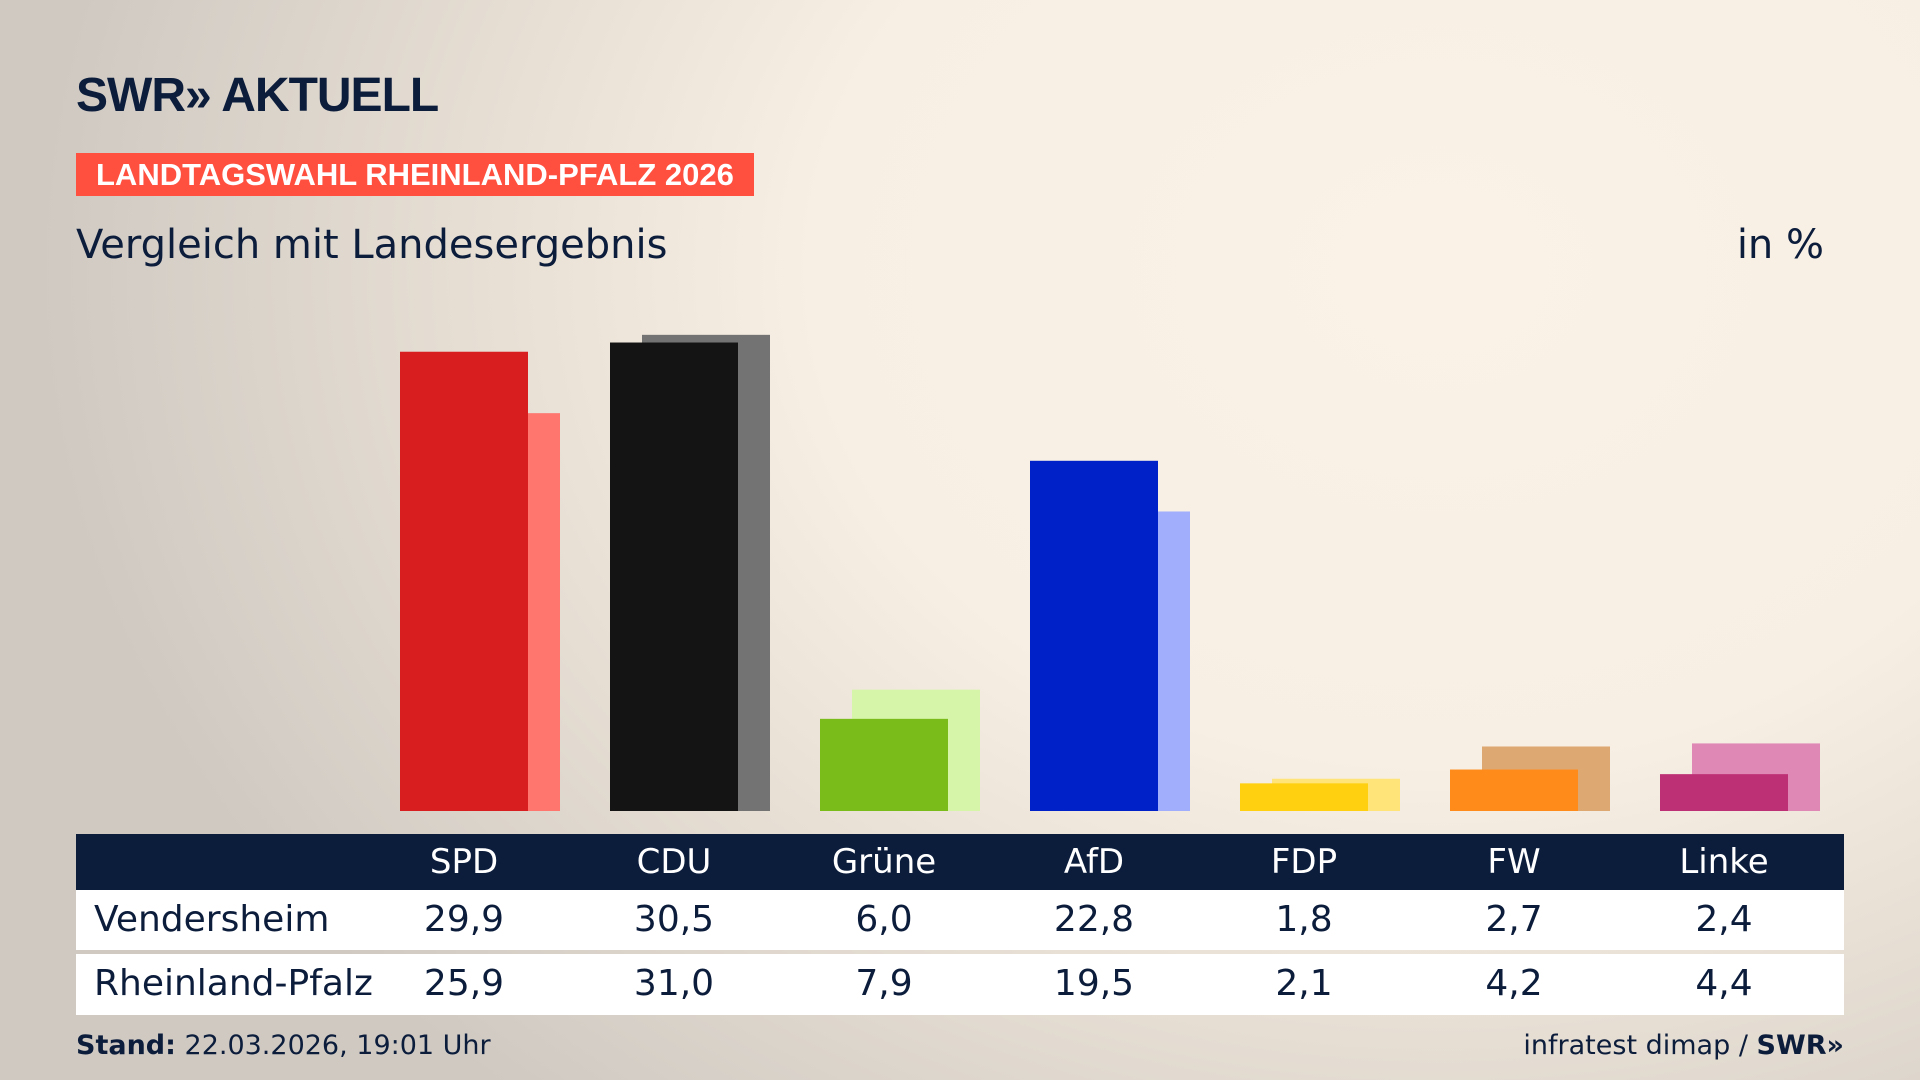  Describe the element at coordinates (1094, 862) in the screenshot. I see `party-label: AfD` at that location.